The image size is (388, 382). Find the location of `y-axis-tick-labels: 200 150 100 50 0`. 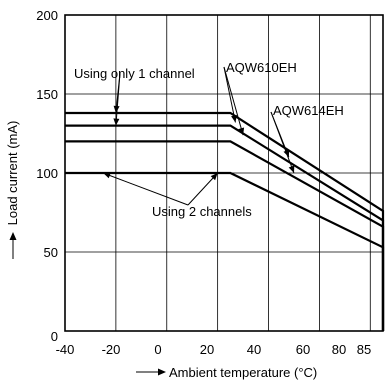

y-axis-tick-labels: 200 150 100 50 0 is located at coordinates (47, 176).